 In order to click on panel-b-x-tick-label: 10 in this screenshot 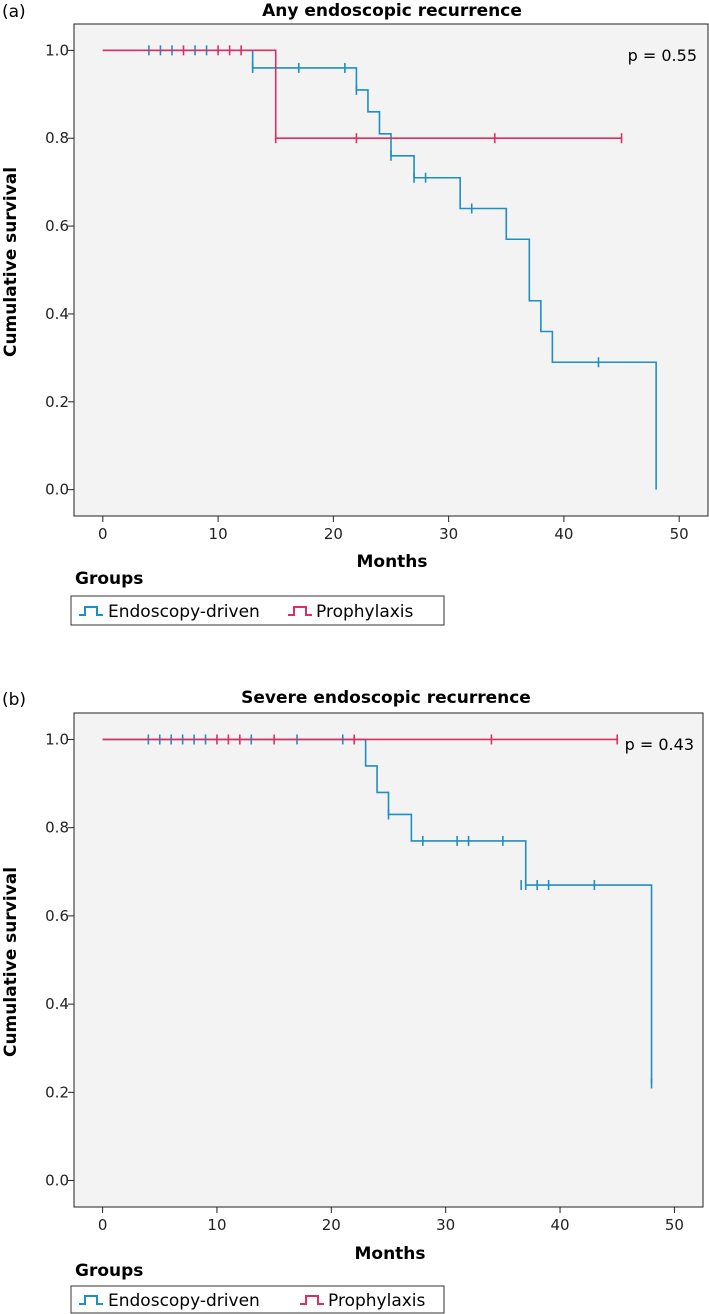, I will do `click(216, 1225)`.